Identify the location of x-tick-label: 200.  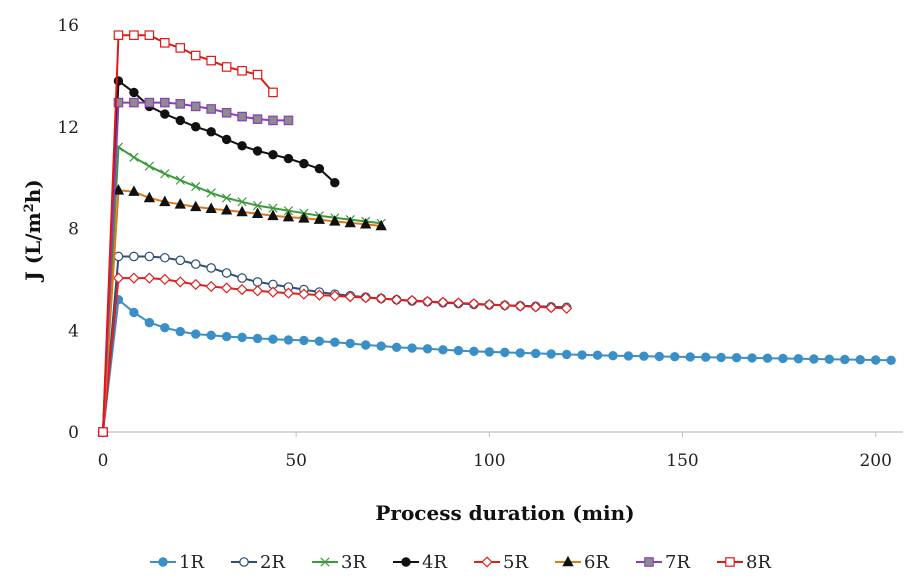
(875, 461).